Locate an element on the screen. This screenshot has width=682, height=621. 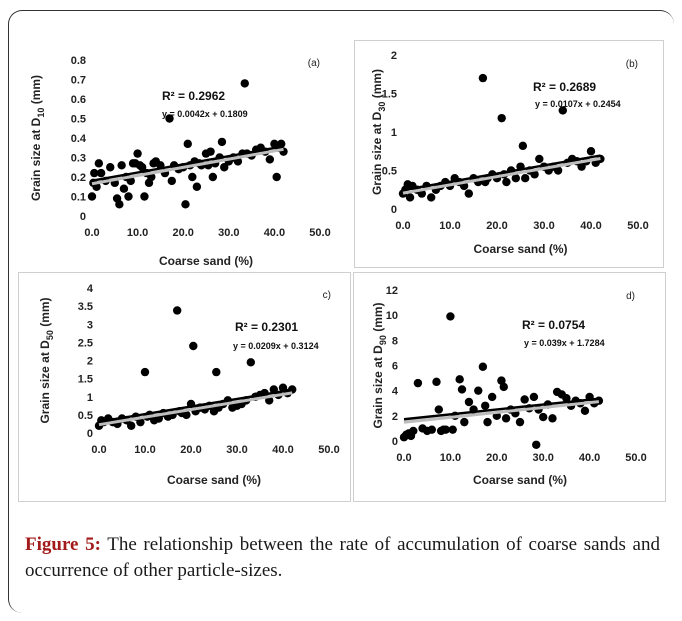
panel-label: (a) is located at coordinates (314, 63).